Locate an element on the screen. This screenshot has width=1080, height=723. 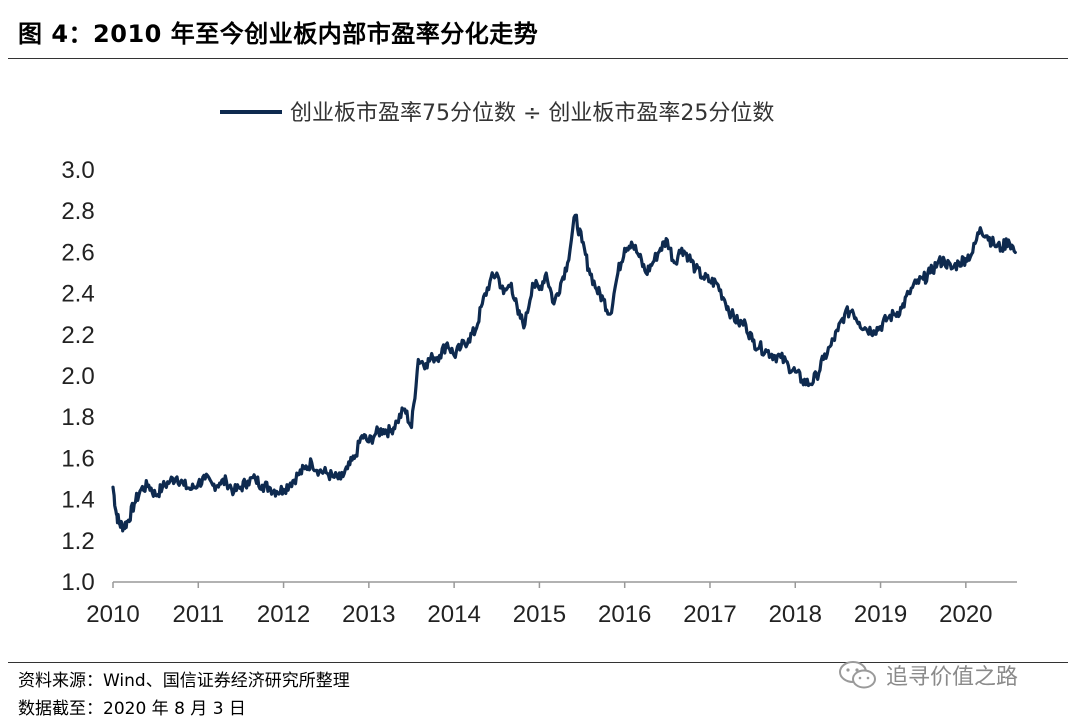
x-tick-label: 2011 is located at coordinates (198, 614).